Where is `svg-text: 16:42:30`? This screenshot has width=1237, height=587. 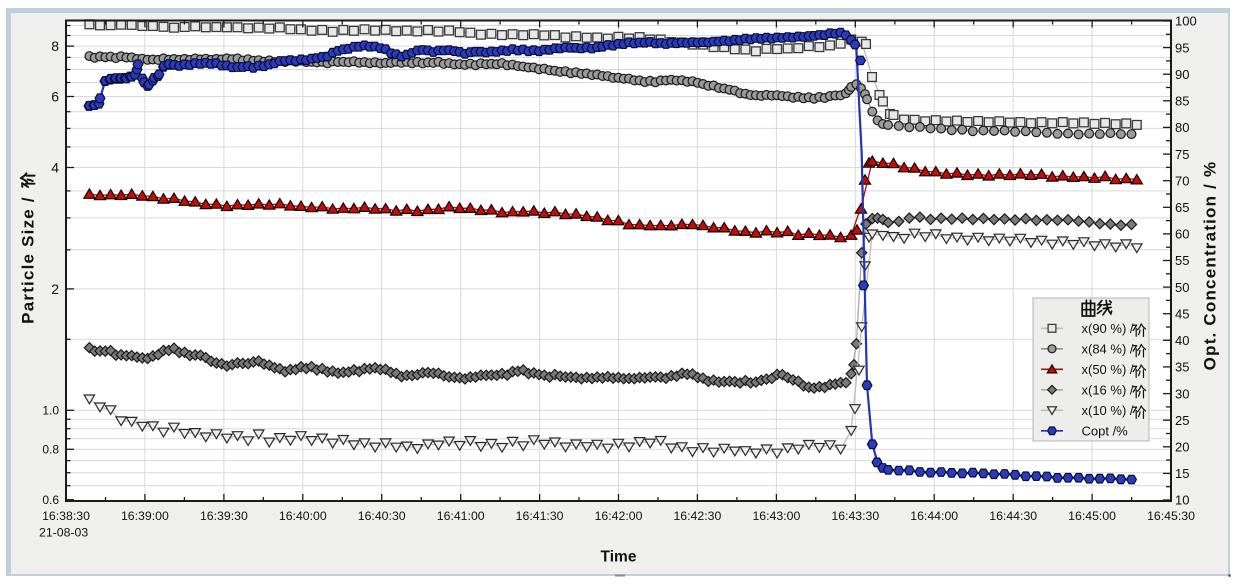 svg-text: 16:42:30 is located at coordinates (697, 516).